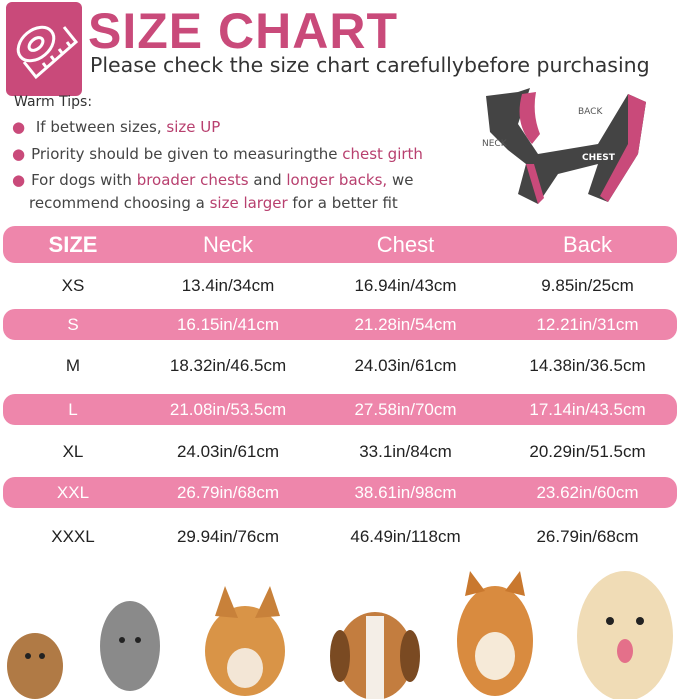  Describe the element at coordinates (44, 49) in the screenshot. I see `tape-measure-icon` at that location.